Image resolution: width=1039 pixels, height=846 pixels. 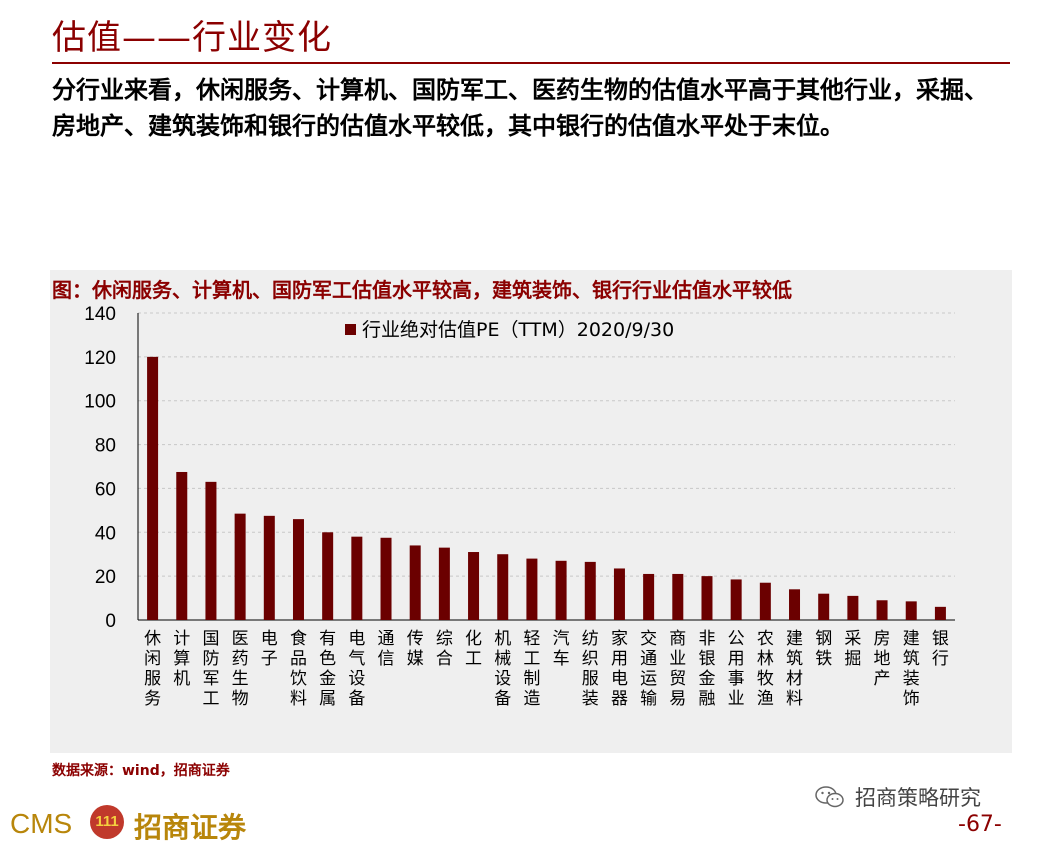 I want to click on wechat-icon, so click(x=829, y=797).